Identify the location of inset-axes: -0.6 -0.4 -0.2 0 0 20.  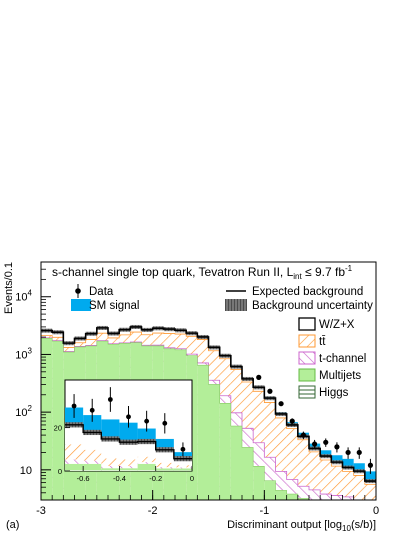
(124, 453).